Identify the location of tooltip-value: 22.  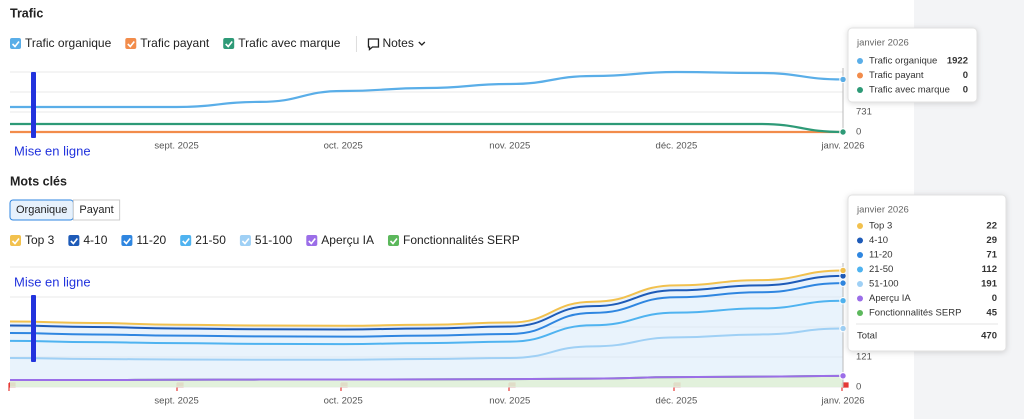
(991, 226).